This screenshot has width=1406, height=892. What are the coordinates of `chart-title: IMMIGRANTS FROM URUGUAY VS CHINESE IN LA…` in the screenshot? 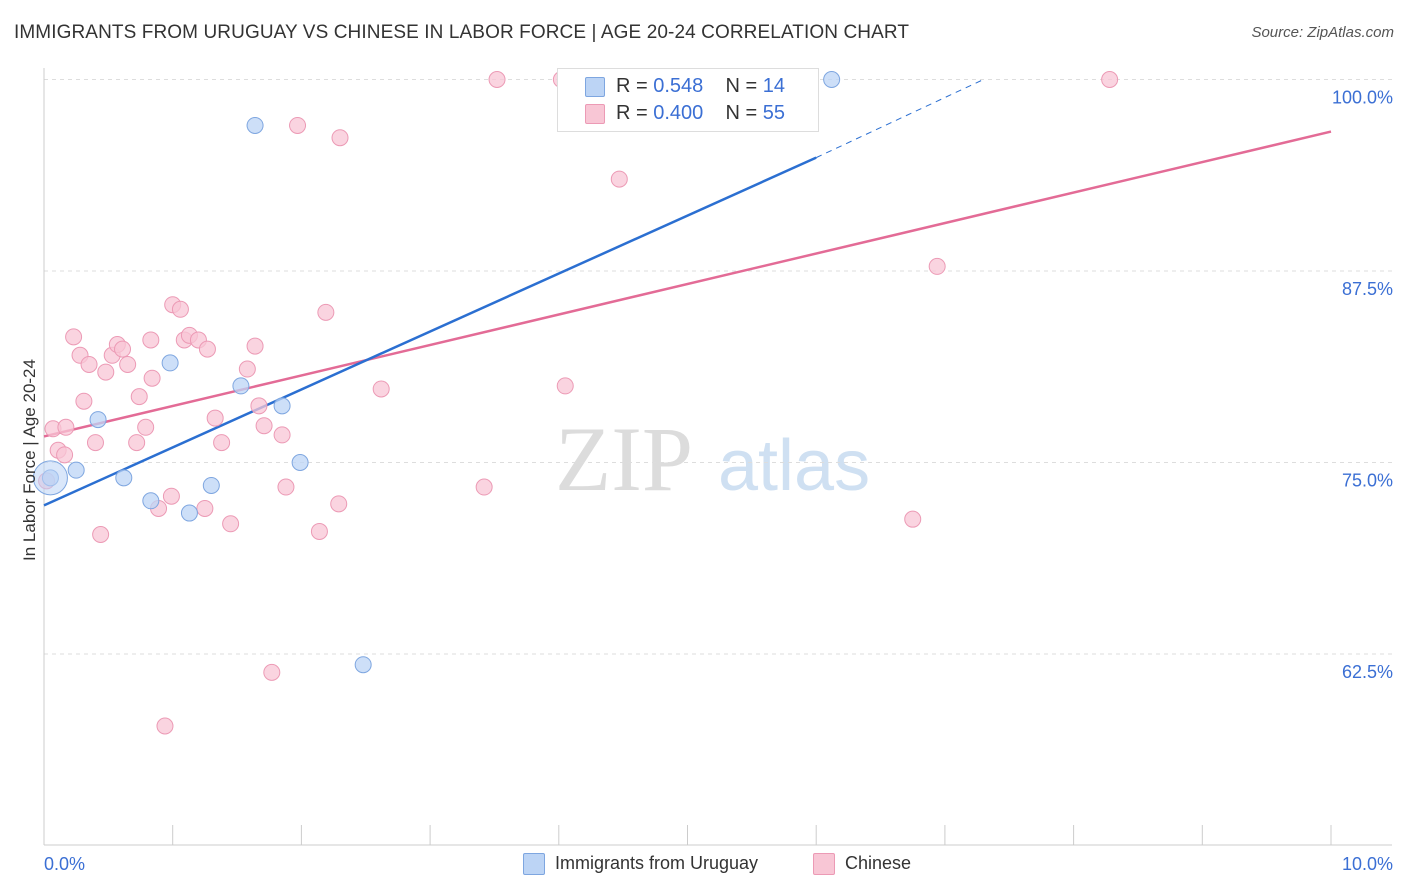 It's located at (462, 32).